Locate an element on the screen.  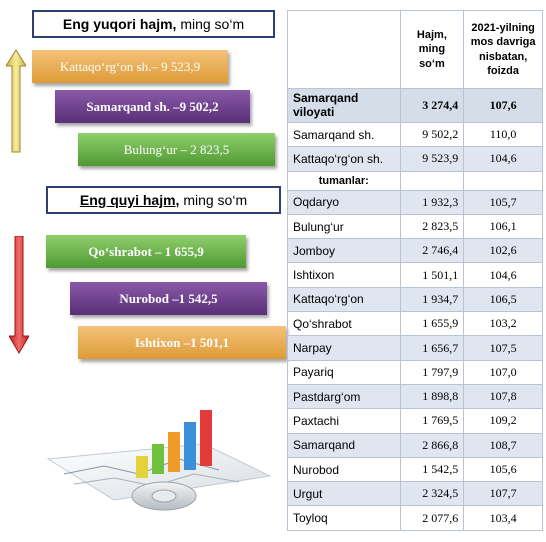
row-percent: 102,6 is located at coordinates (503, 251).